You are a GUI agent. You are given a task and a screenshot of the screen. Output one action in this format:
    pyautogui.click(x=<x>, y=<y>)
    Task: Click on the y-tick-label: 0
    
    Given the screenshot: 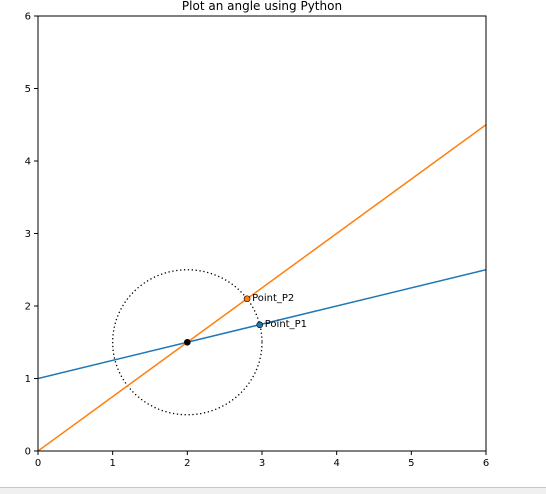 What is the action you would take?
    pyautogui.click(x=28, y=452)
    